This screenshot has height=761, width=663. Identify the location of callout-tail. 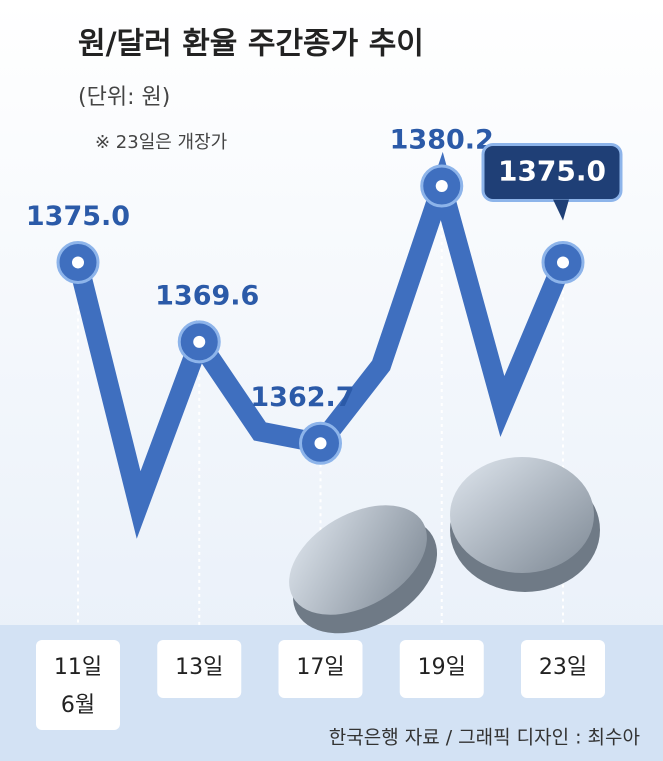
(561, 210).